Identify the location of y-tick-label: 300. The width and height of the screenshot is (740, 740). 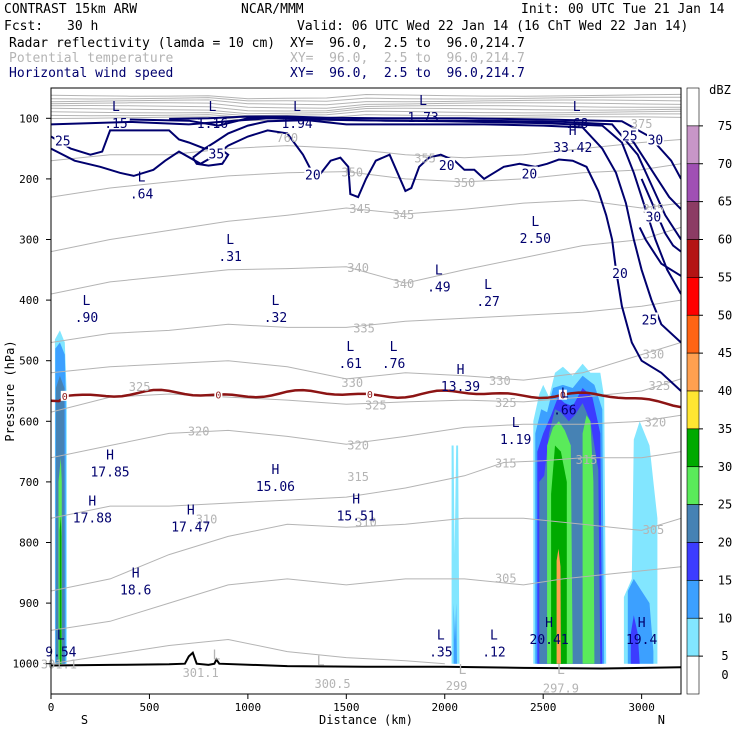
(29, 240).